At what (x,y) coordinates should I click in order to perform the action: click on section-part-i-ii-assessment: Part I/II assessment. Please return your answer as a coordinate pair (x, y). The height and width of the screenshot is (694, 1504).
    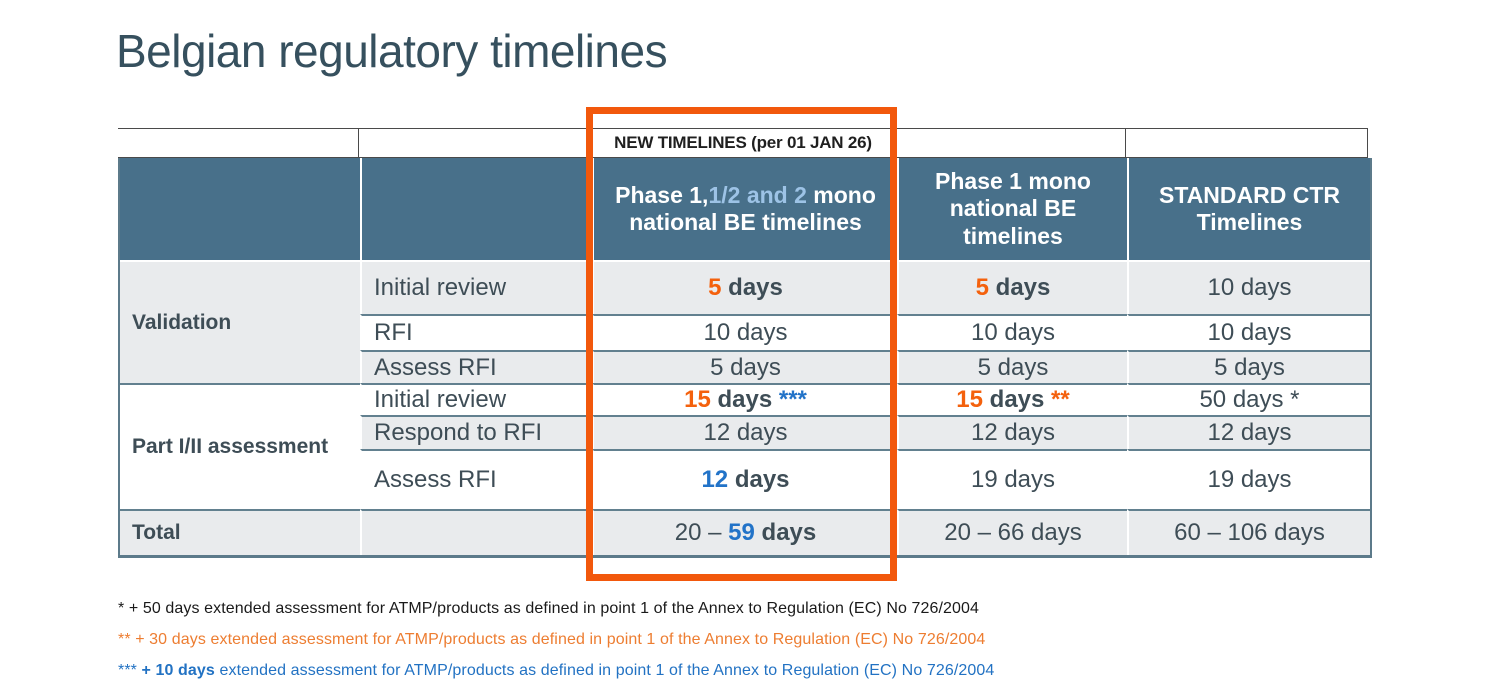
    Looking at the image, I should click on (240, 446).